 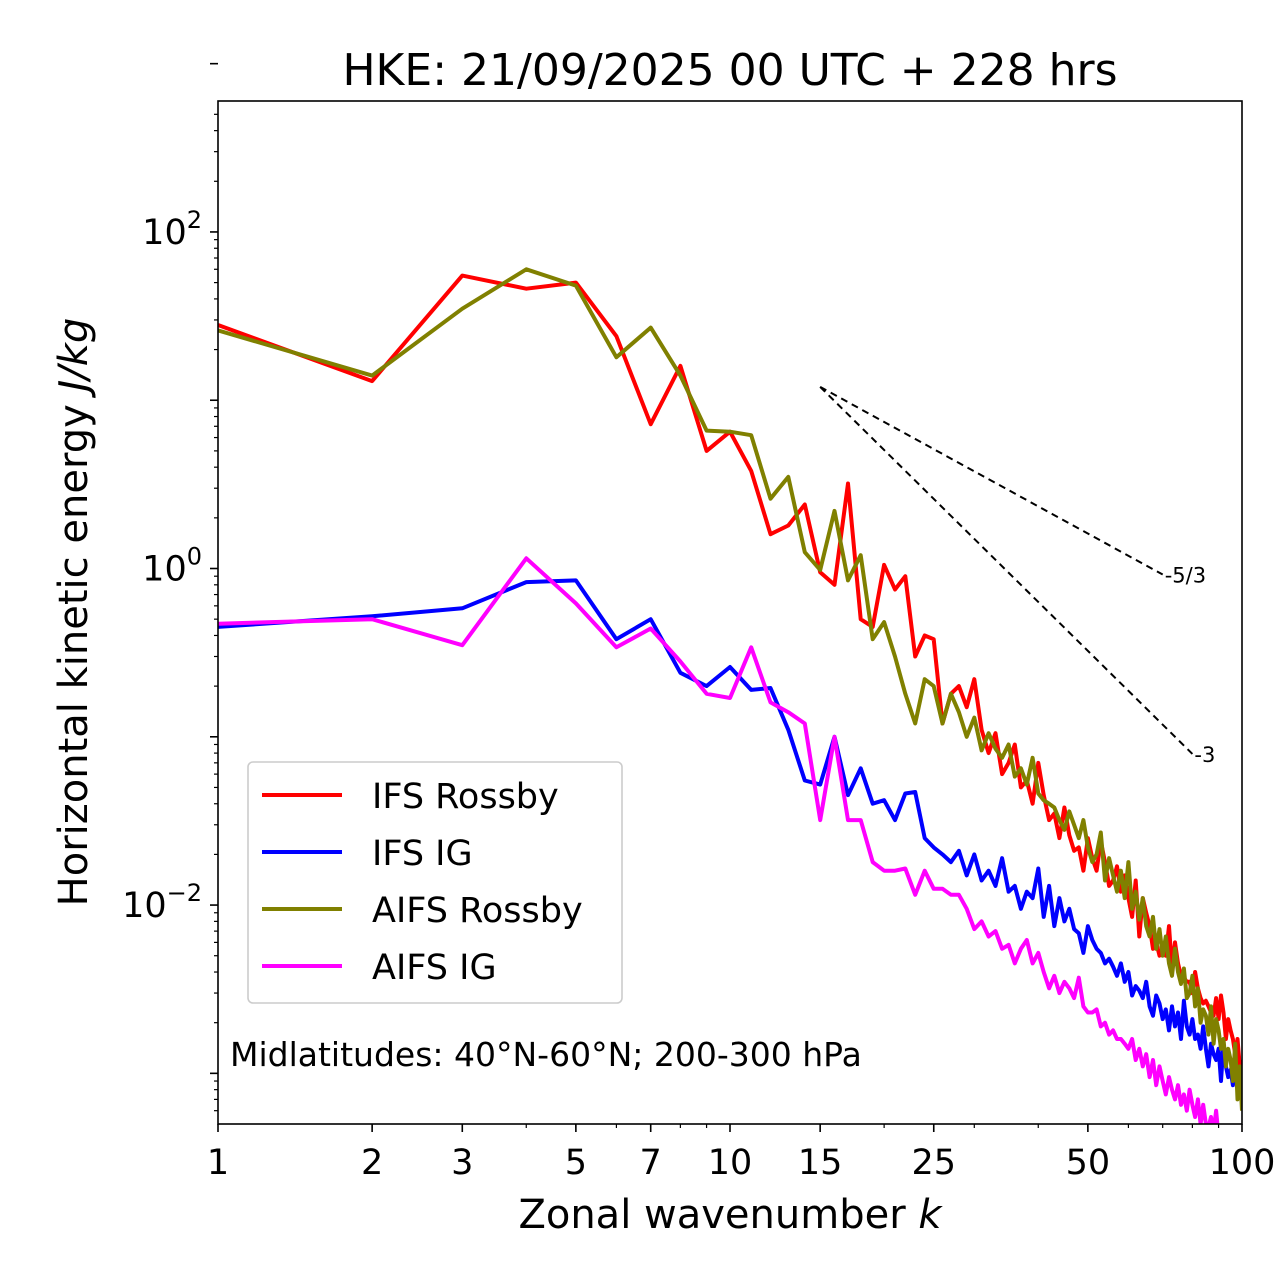 What do you see at coordinates (162, 902) in the screenshot?
I see `y-tick-label: 10⁻²` at bounding box center [162, 902].